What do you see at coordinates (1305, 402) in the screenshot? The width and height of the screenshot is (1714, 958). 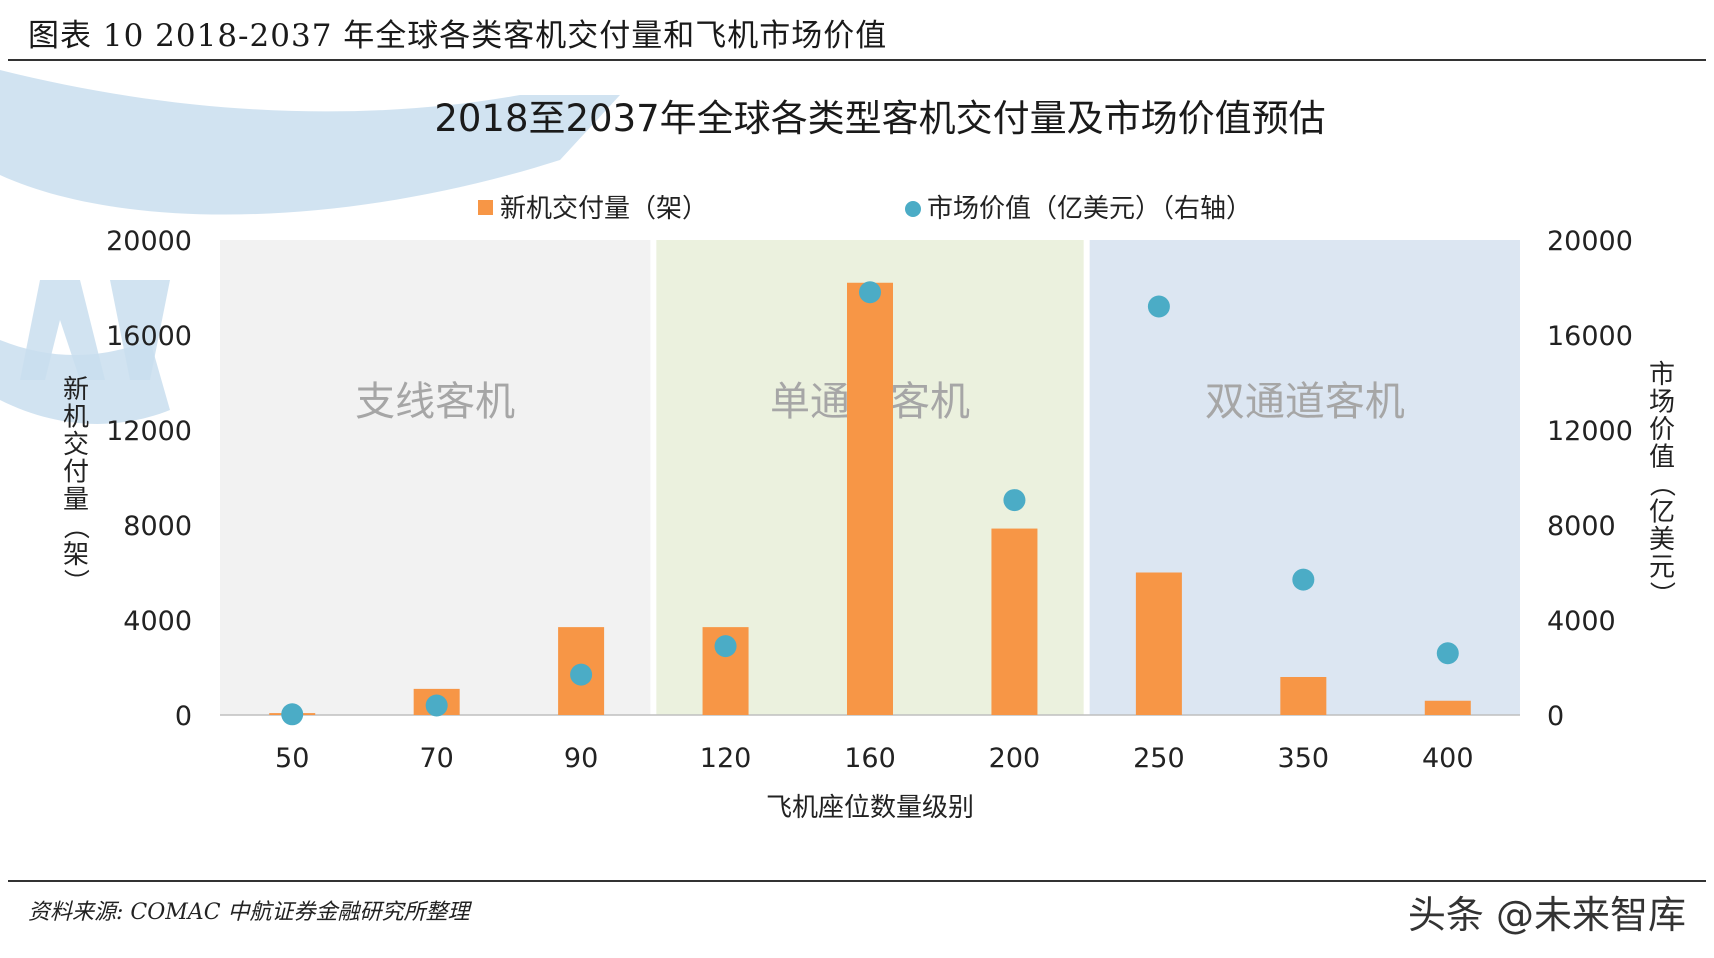 I see `region-label: 双通道客机` at bounding box center [1305, 402].